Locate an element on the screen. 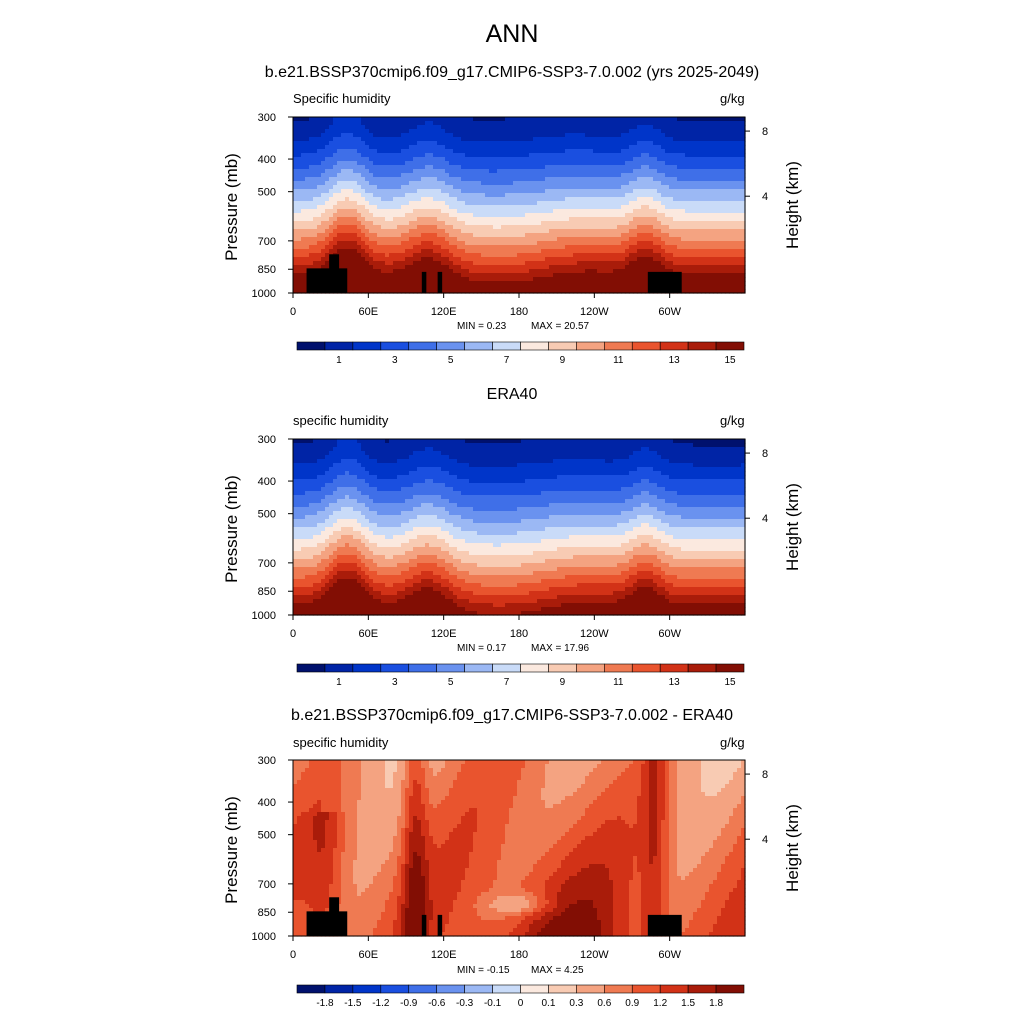  panel-2-field is located at coordinates (519, 527).